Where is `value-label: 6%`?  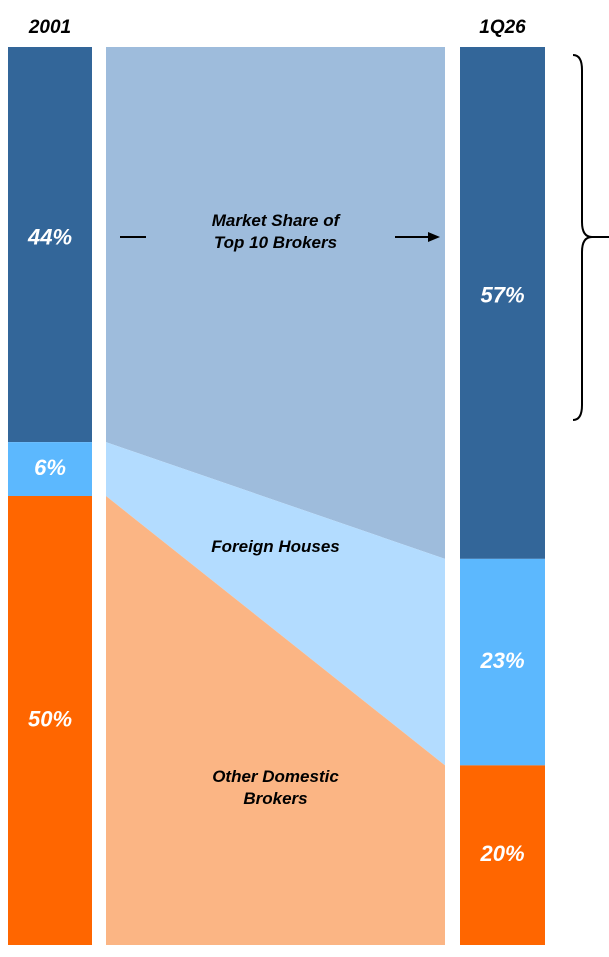
value-label: 6% is located at coordinates (50, 467).